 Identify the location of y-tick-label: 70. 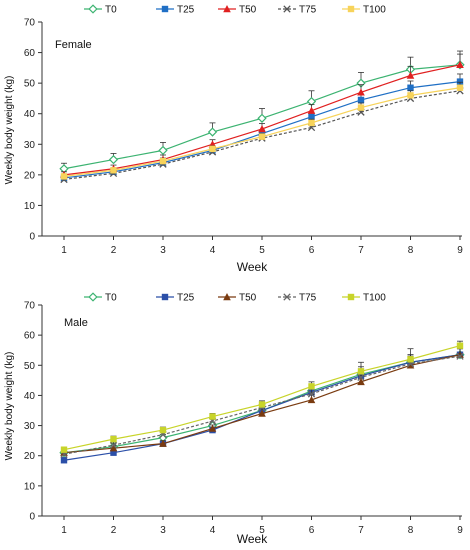
(30, 23).